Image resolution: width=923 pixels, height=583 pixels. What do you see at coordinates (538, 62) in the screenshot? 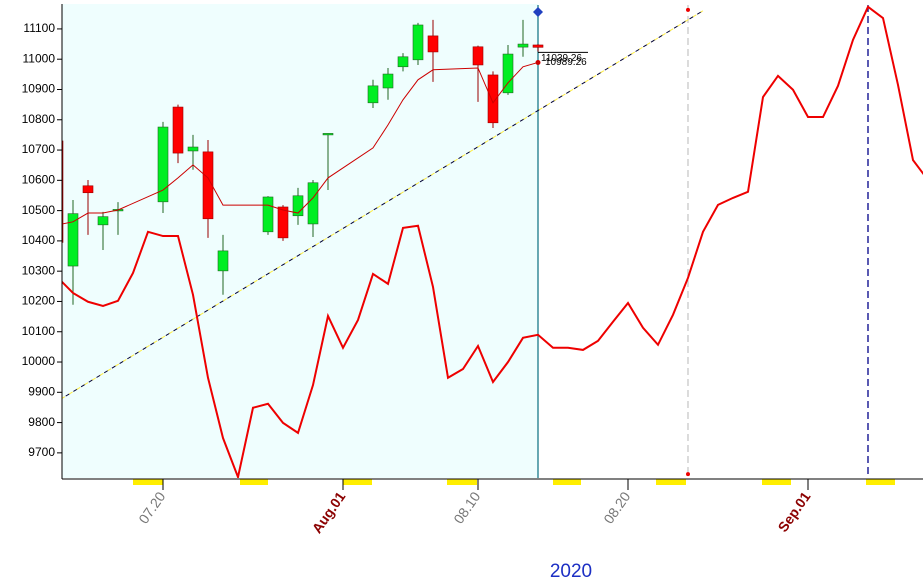
I see `last-value-dot` at bounding box center [538, 62].